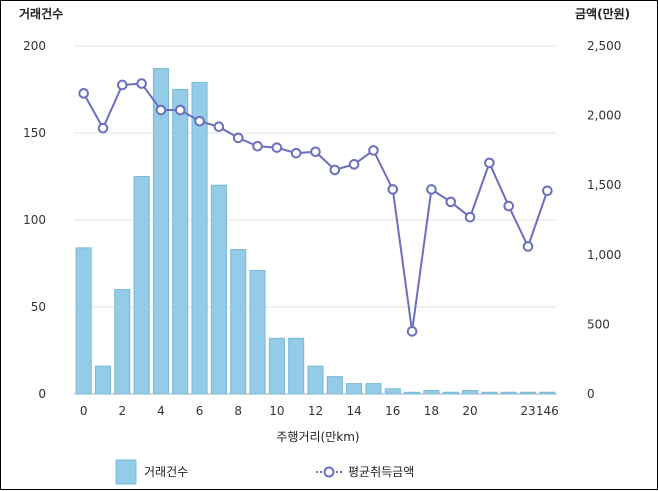  Describe the element at coordinates (527, 411) in the screenshot. I see `x-tick-label: 23` at that location.